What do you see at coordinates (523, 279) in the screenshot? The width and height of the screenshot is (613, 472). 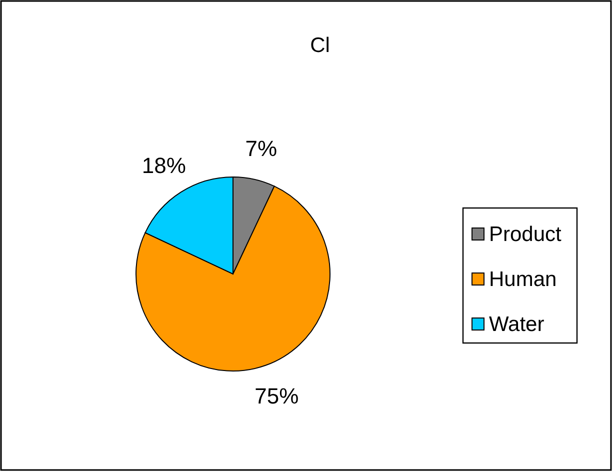 I see `legend-label: Human` at bounding box center [523, 279].